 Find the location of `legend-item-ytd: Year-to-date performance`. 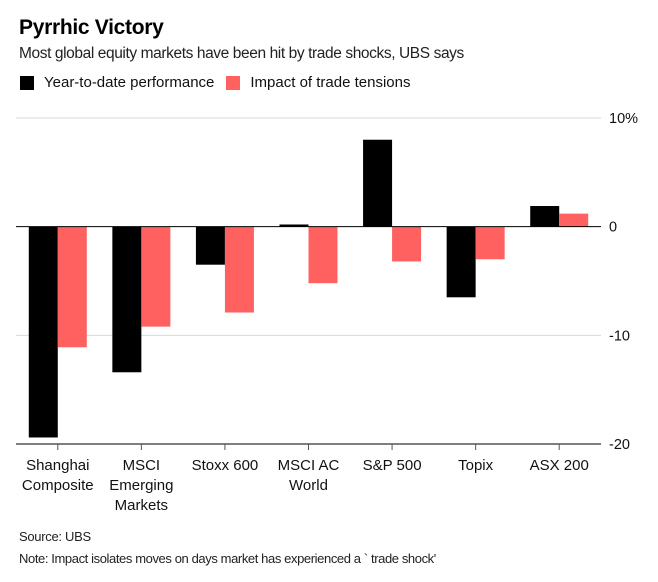

legend-item-ytd: Year-to-date performance is located at coordinates (117, 82).